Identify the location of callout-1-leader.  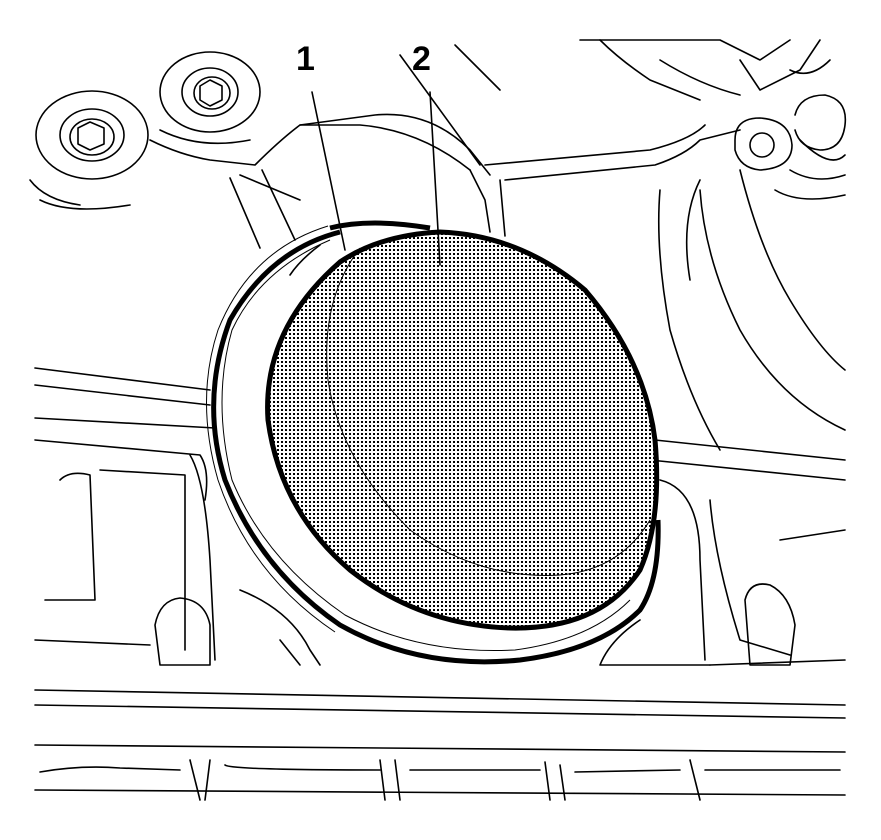
(328, 171).